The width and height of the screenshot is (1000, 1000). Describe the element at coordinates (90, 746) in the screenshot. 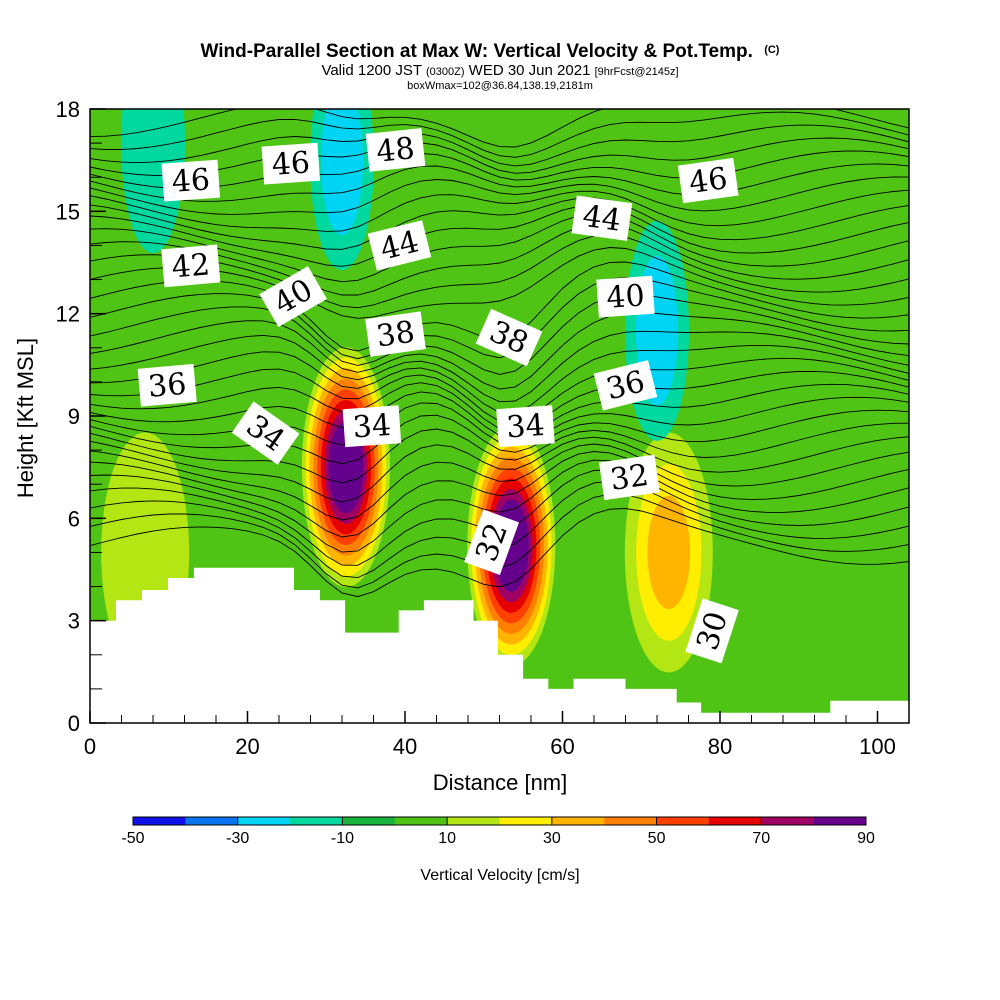

I see `x-tick-label: 0` at that location.